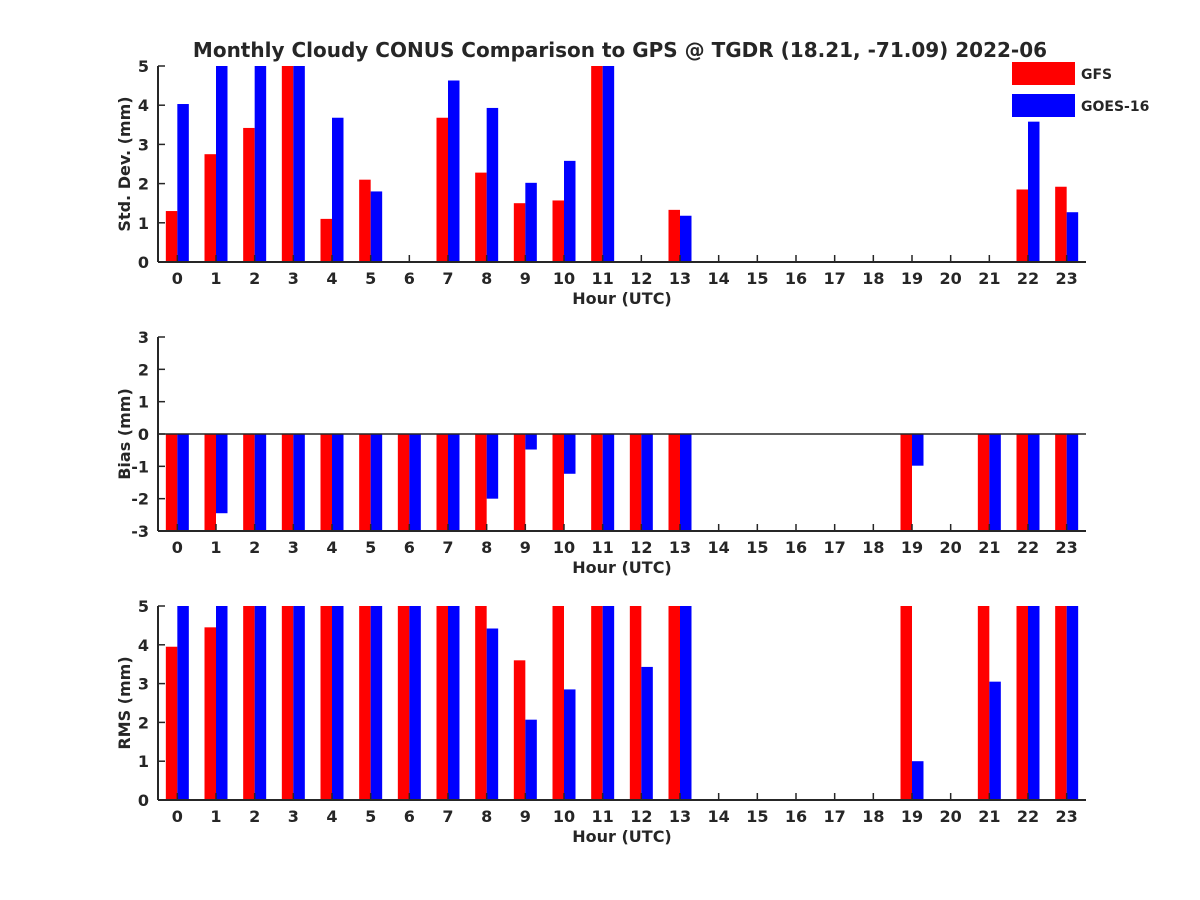 Image resolution: width=1200 pixels, height=900 pixels. I want to click on x-tick-label: 15, so click(757, 816).